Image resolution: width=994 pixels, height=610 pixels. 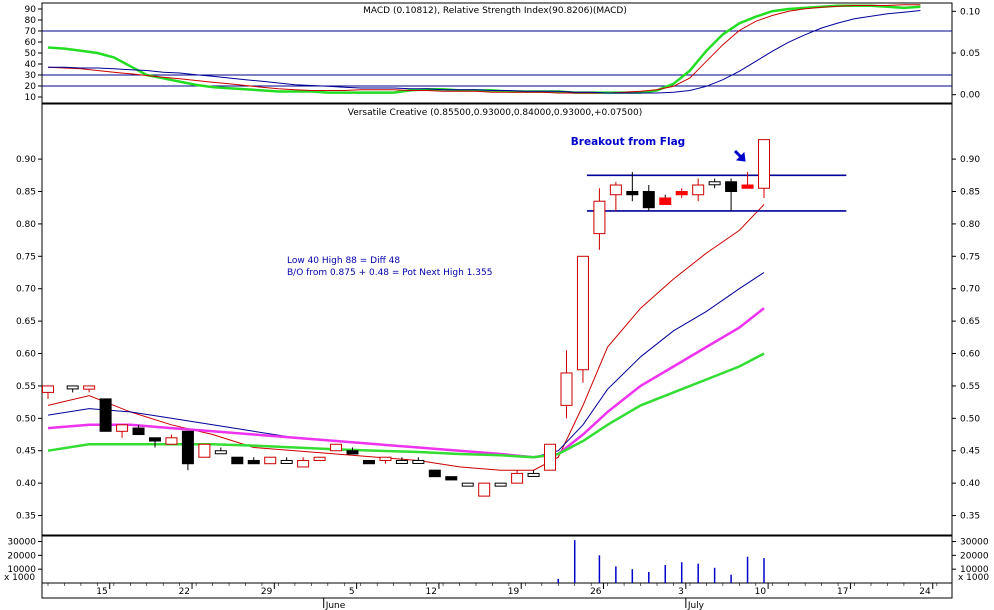 What do you see at coordinates (970, 387) in the screenshot?
I see `price-right-tick-label: 0.55` at bounding box center [970, 387].